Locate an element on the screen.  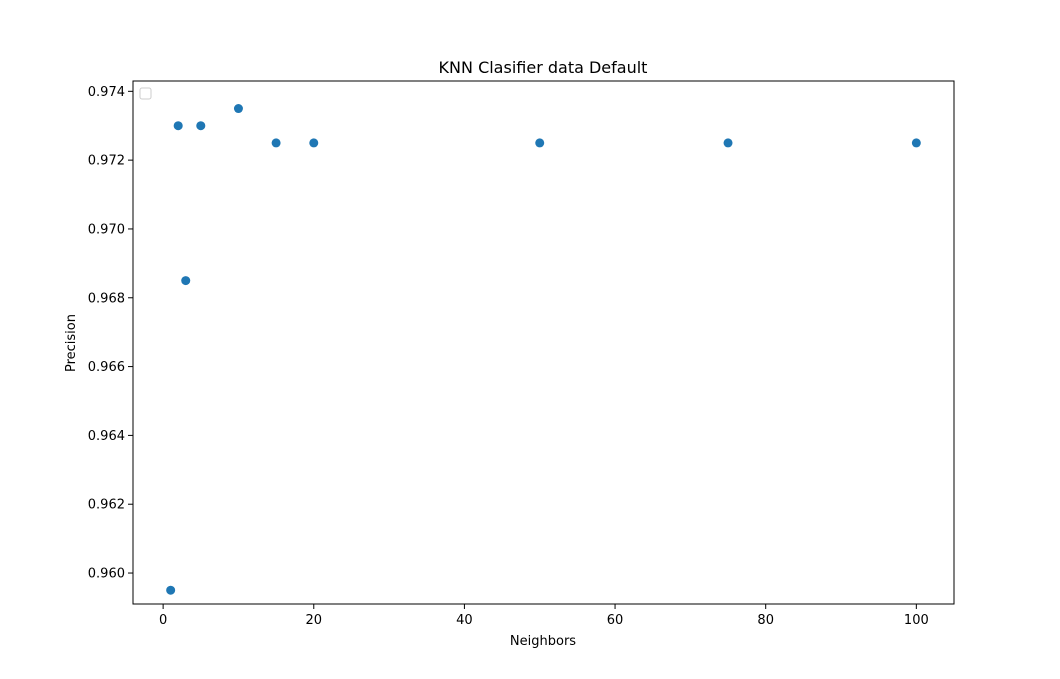
y-tick-label: 0.966 is located at coordinates (106, 367).